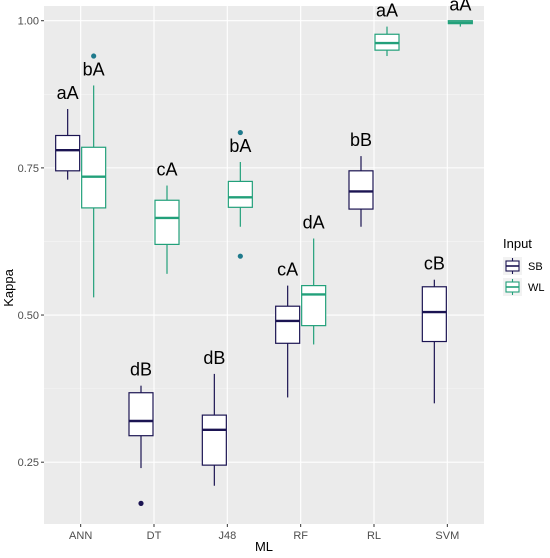 The height and width of the screenshot is (558, 550). What do you see at coordinates (517, 243) in the screenshot?
I see `legend-title: Input` at bounding box center [517, 243].